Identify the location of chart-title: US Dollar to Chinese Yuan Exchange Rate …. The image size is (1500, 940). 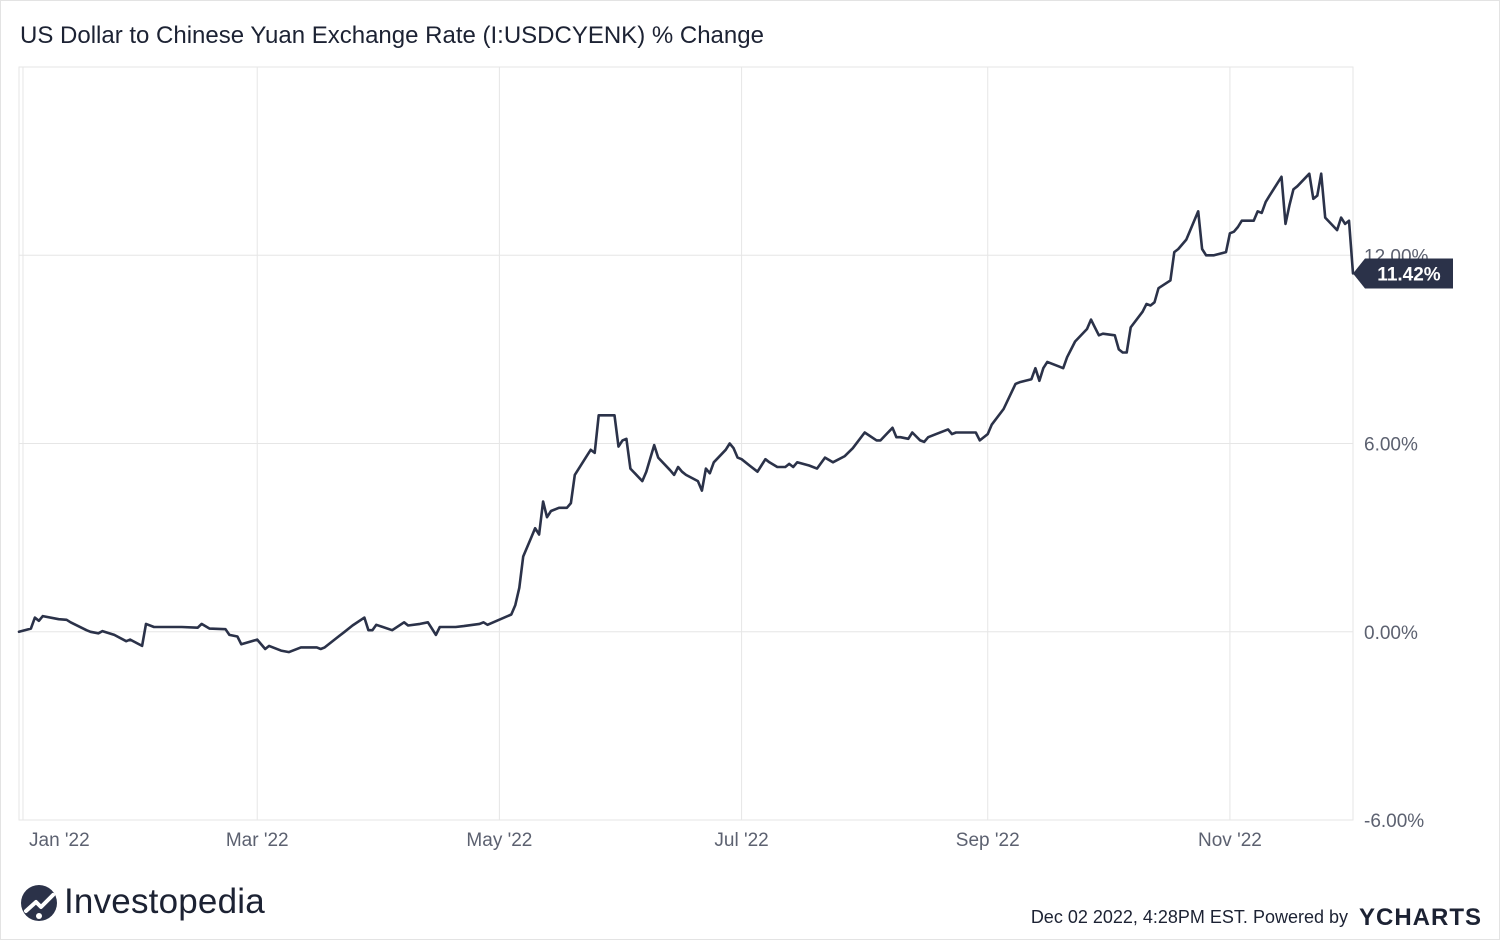
(392, 35).